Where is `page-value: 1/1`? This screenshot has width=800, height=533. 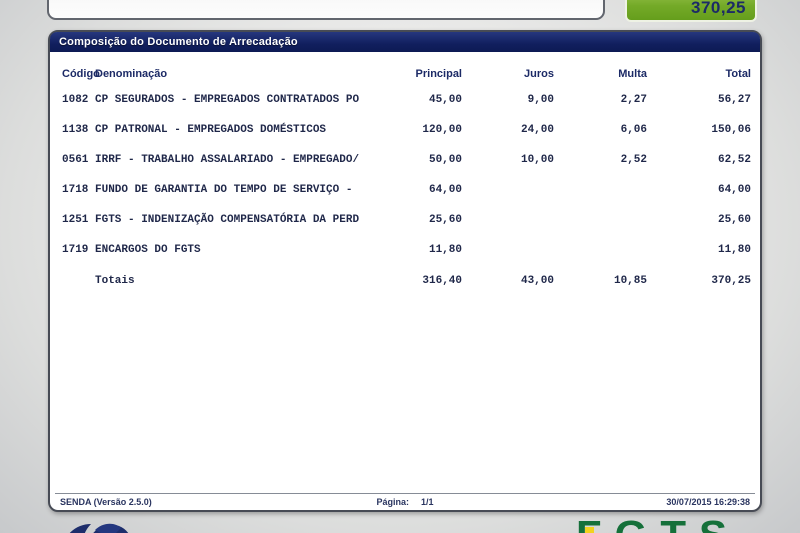
page-value: 1/1 is located at coordinates (427, 501).